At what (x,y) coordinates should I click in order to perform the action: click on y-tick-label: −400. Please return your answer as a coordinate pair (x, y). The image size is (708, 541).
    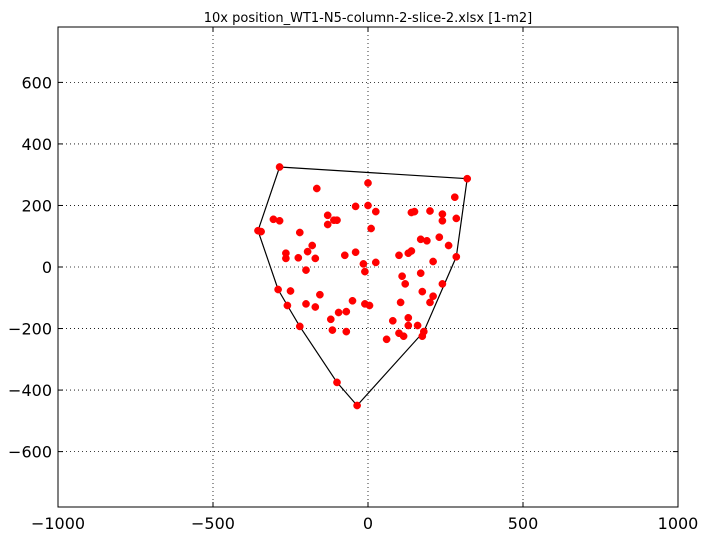
    Looking at the image, I should click on (30, 390).